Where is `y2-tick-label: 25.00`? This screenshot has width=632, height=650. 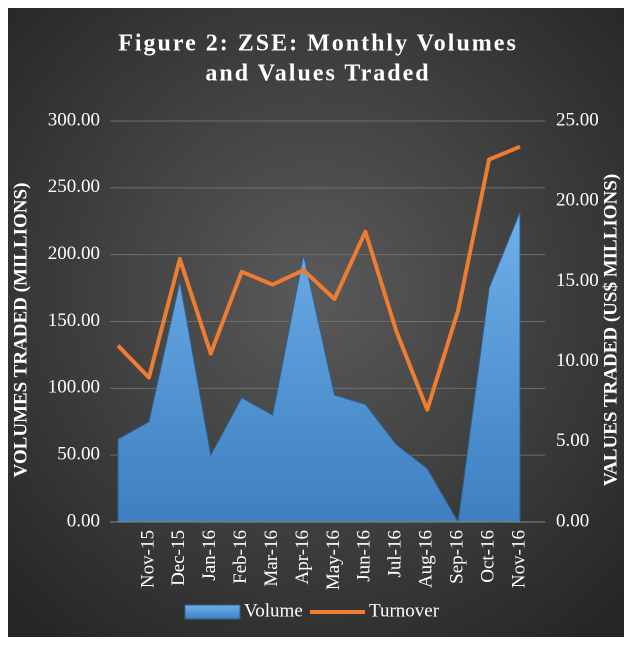 y2-tick-label: 25.00 is located at coordinates (577, 119).